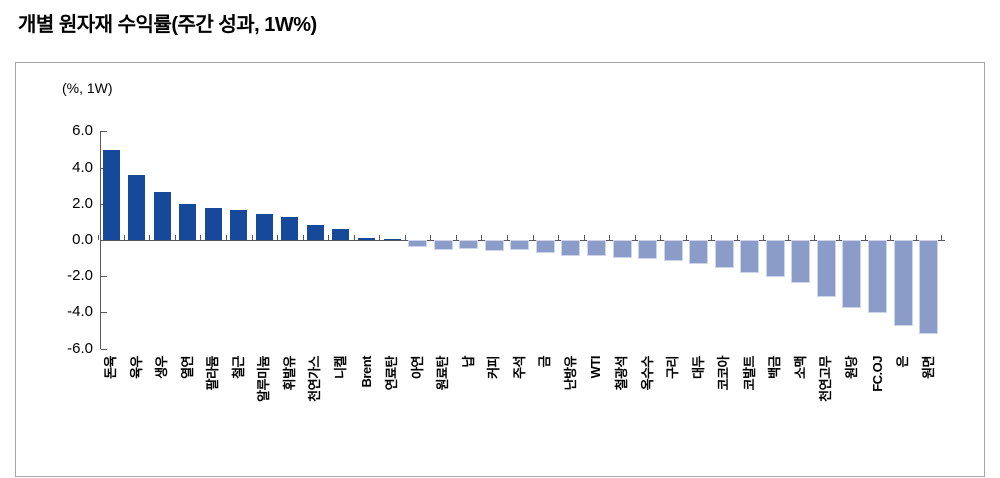 This screenshot has height=478, width=1000. What do you see at coordinates (570, 373) in the screenshot?
I see `x-axis-label: 난방유` at bounding box center [570, 373].